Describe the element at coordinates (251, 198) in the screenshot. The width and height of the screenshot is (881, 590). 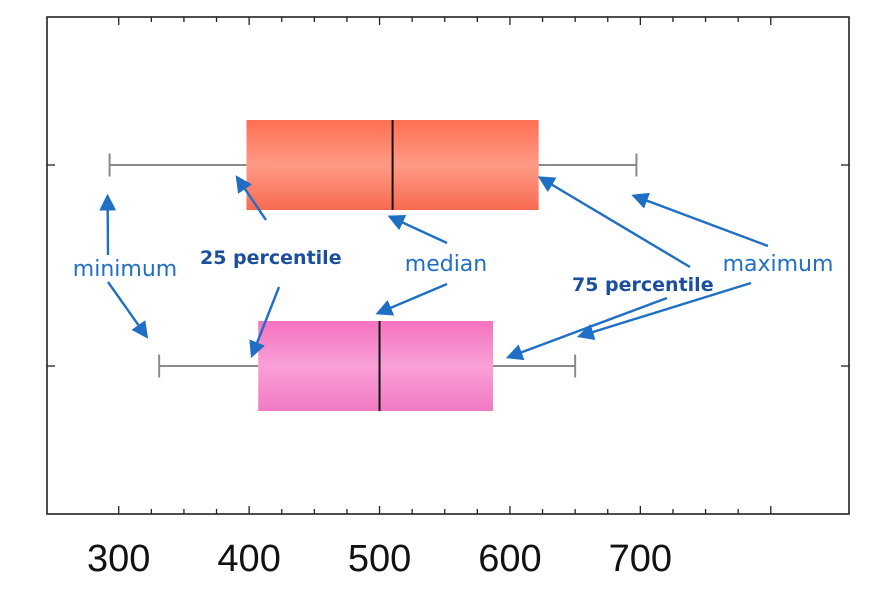
I see `q1-arrow-up` at that location.